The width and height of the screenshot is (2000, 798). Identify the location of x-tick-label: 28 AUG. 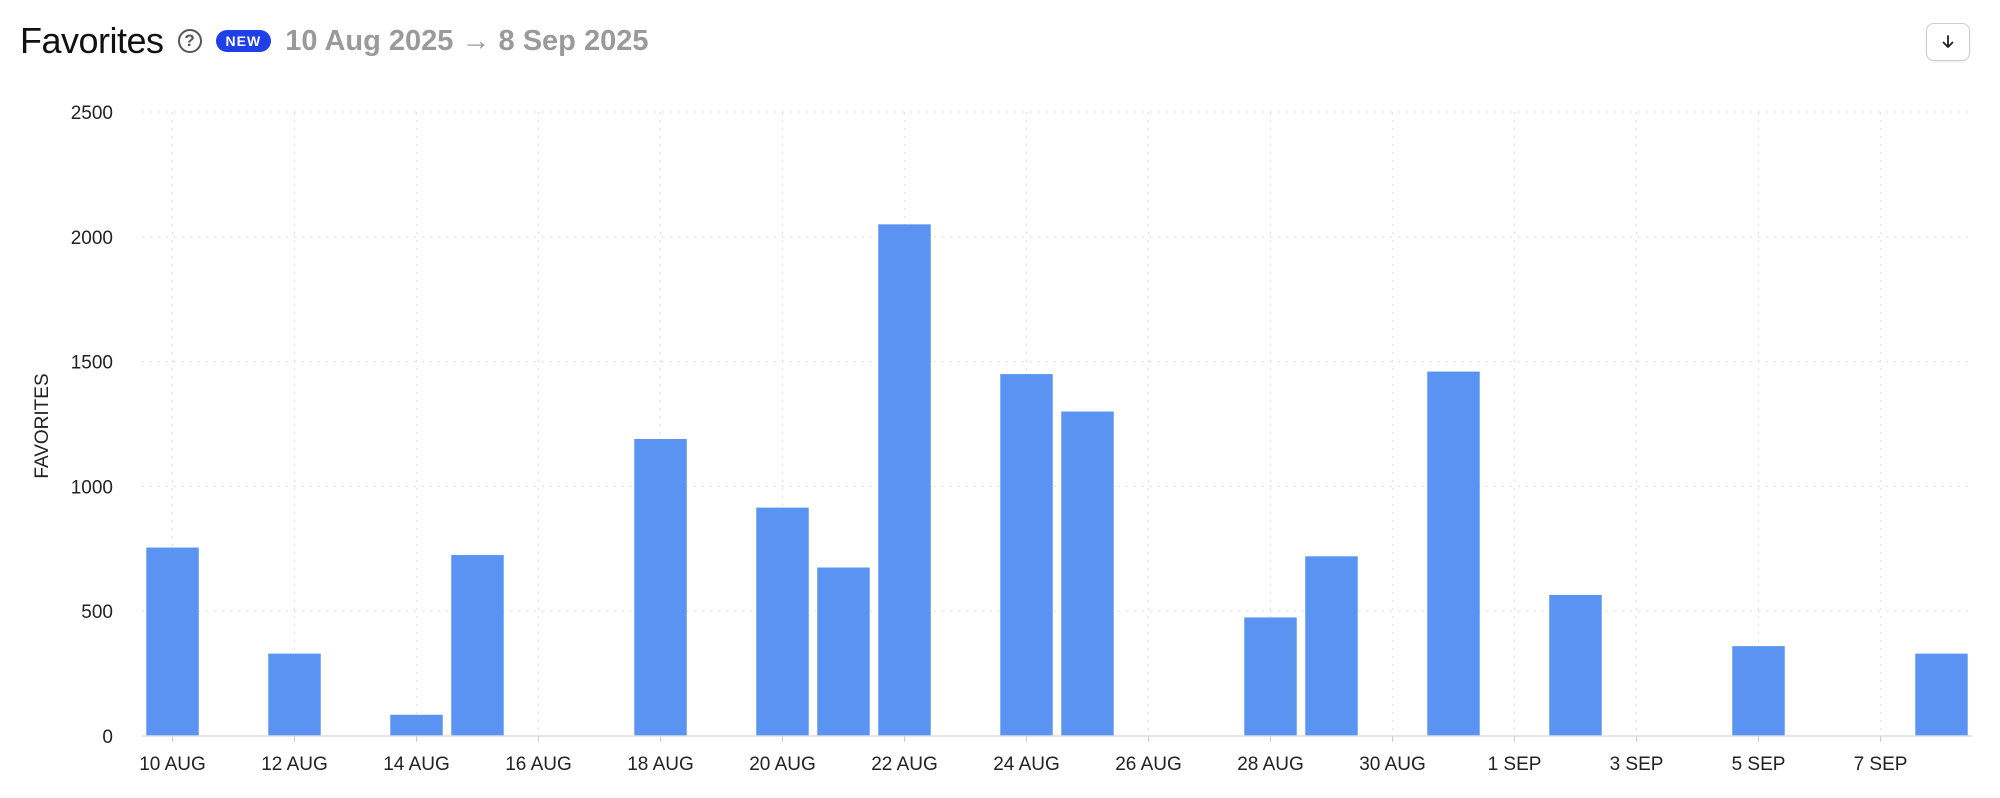
(1270, 764).